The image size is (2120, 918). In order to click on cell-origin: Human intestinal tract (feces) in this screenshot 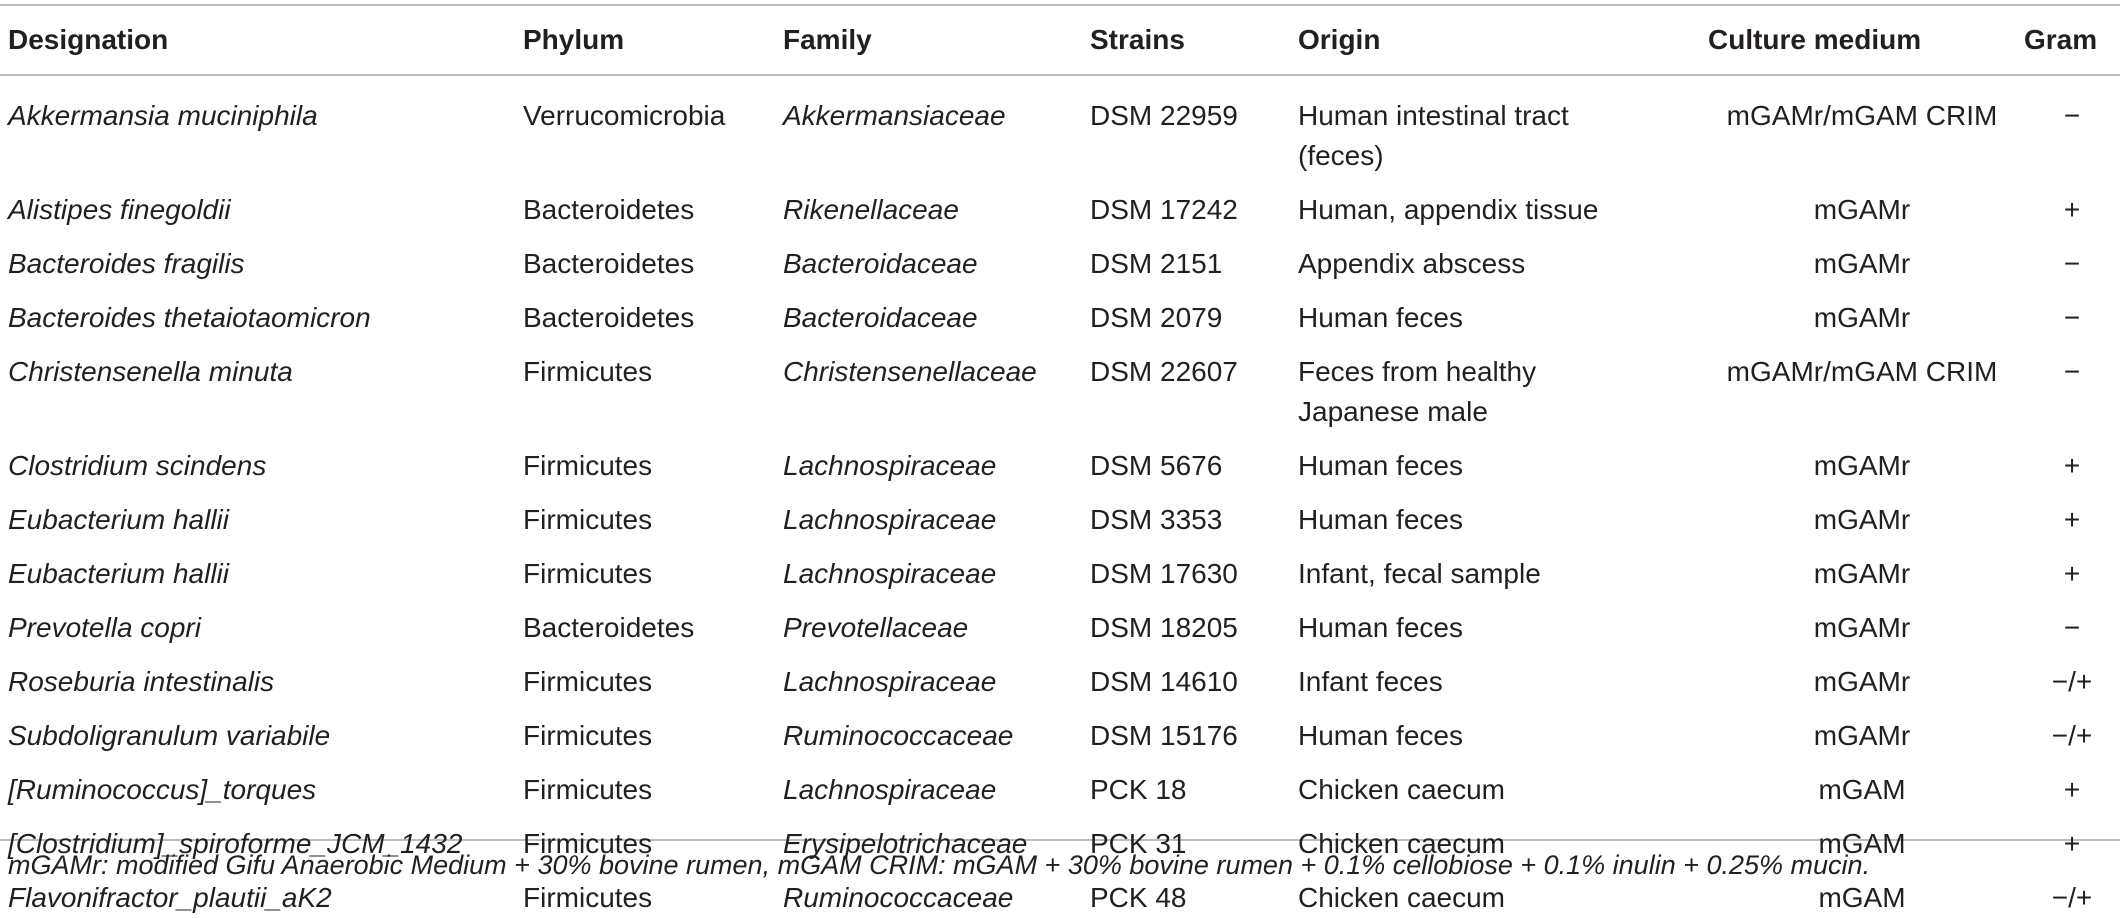, I will do `click(1495, 125)`.